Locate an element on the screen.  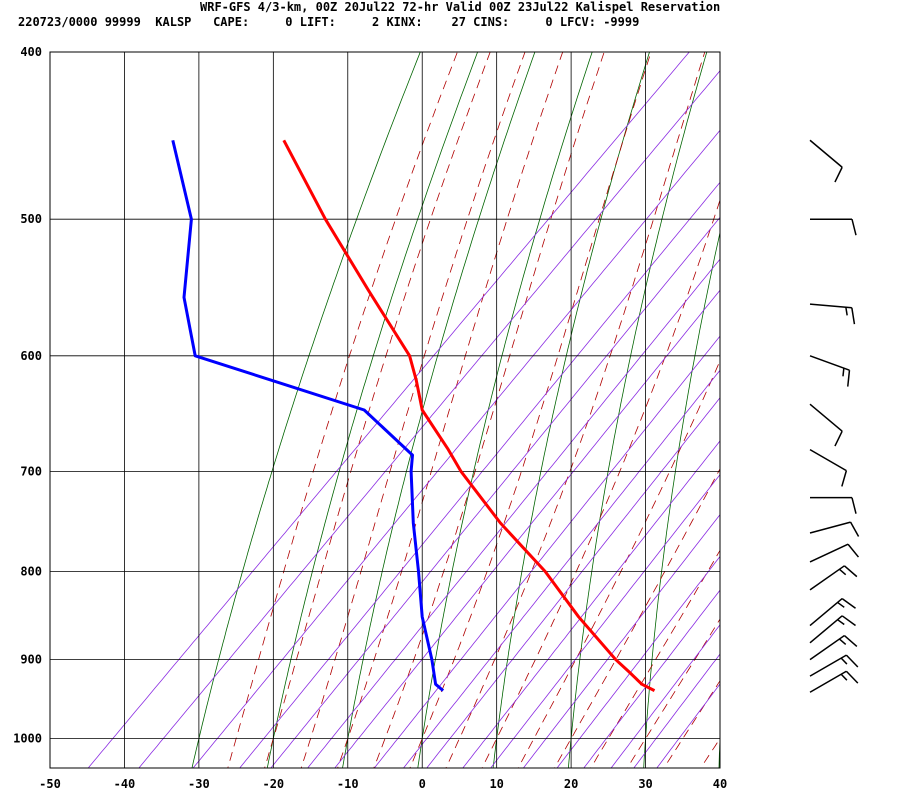
y-tick-label: 900 is located at coordinates (31, 660).